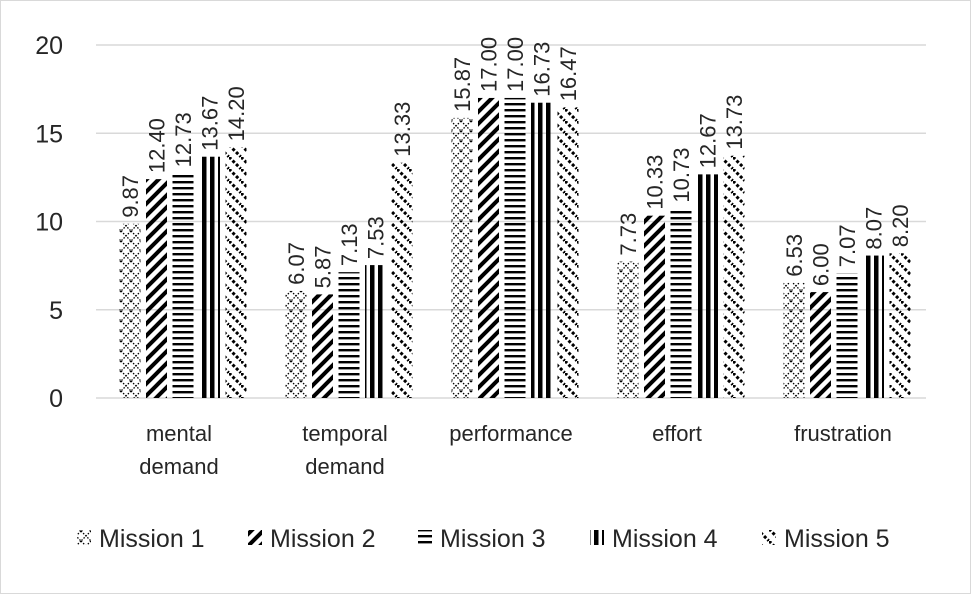  Describe the element at coordinates (708, 140) in the screenshot. I see `data-label: 12.67` at that location.